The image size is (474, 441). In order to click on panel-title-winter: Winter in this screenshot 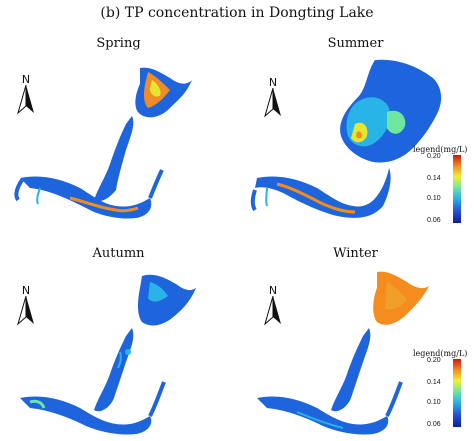, I will do `click(355, 253)`.